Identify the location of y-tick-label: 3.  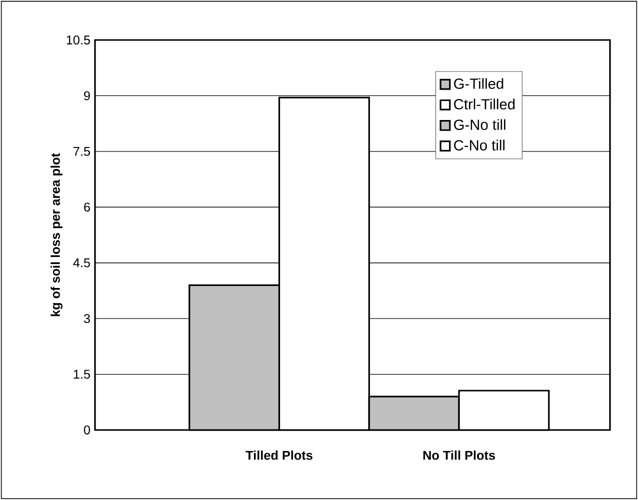
(87, 319).